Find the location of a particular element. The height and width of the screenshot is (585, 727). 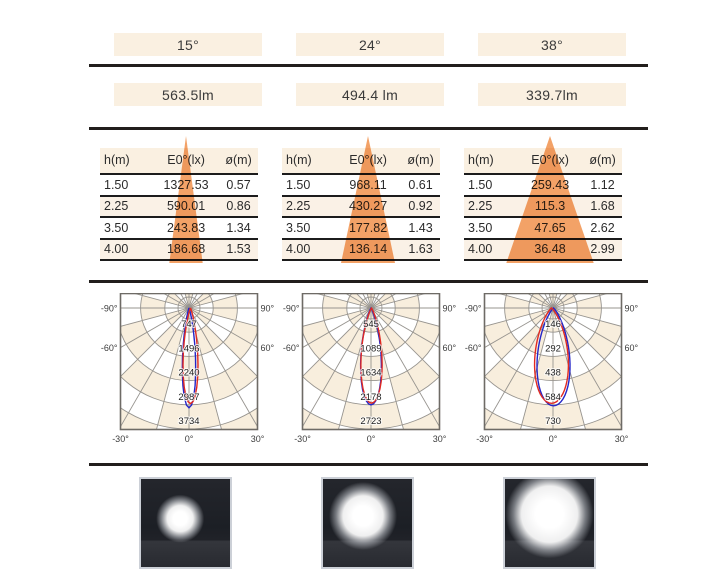

table-cell: 0.92 is located at coordinates (420, 206).